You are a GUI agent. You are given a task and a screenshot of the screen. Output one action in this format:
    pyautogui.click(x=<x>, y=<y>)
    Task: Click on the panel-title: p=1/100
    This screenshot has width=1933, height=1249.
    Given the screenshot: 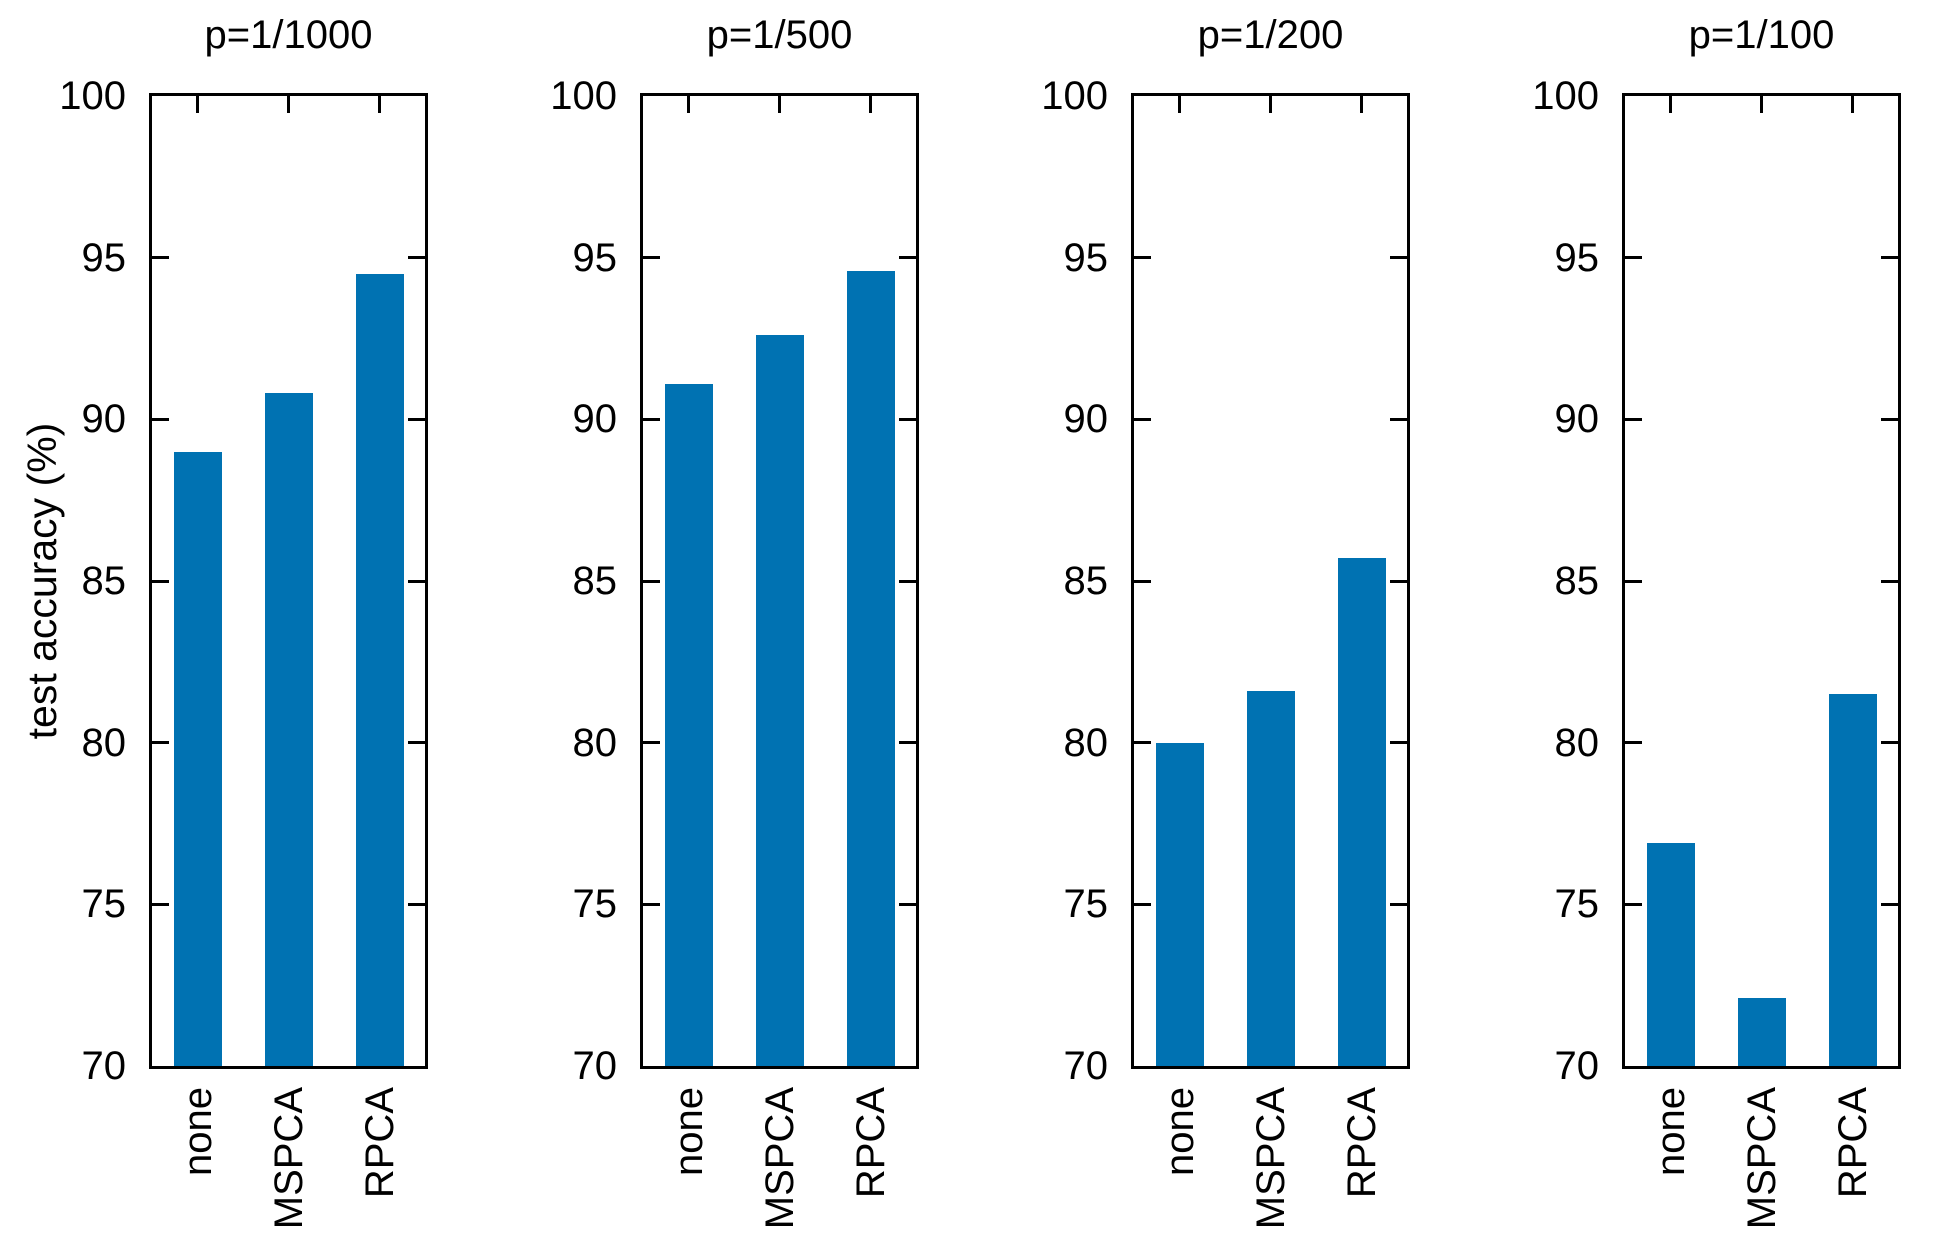 What is the action you would take?
    pyautogui.click(x=1761, y=35)
    